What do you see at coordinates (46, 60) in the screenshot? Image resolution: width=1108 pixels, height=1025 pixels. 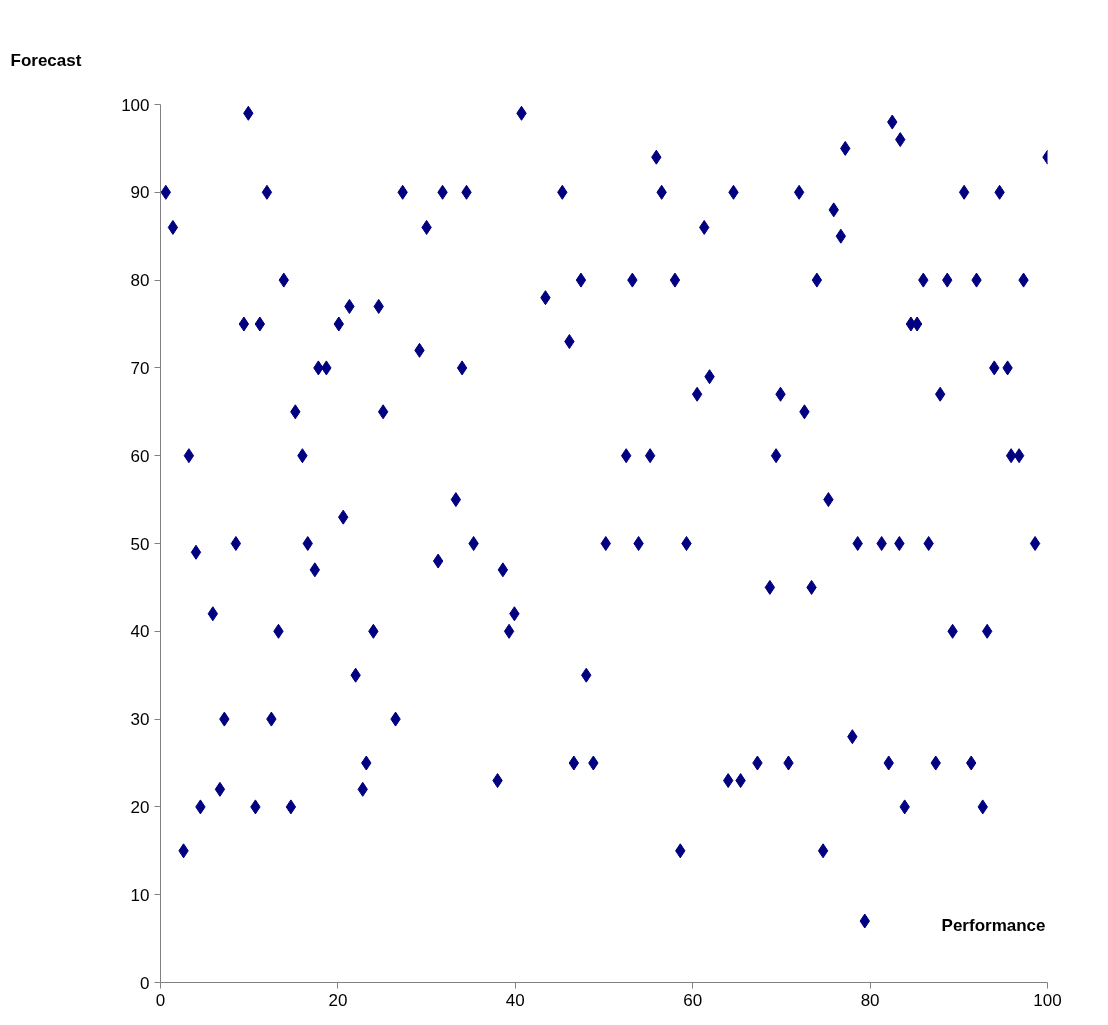 I see `y-axis-title: Forecast` at bounding box center [46, 60].